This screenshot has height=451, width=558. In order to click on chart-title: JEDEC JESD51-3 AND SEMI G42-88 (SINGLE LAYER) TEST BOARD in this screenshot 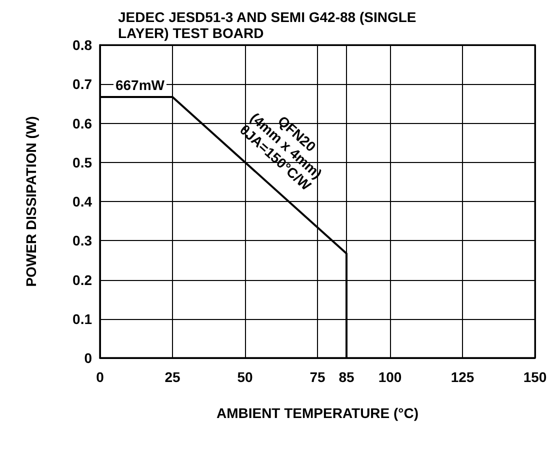, I will do `click(269, 25)`.